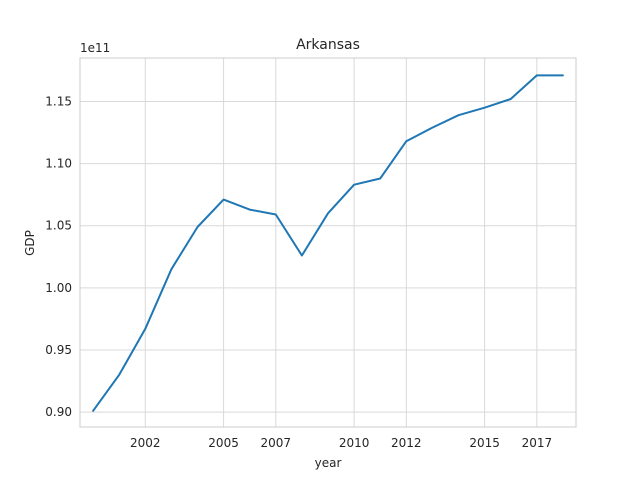 This screenshot has width=640, height=480. What do you see at coordinates (328, 463) in the screenshot?
I see `x-axis-label: year` at bounding box center [328, 463].